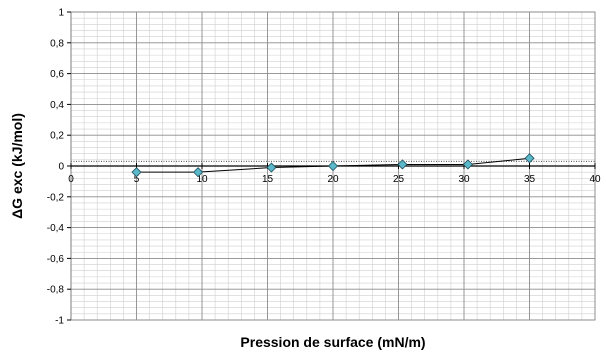  What do you see at coordinates (464, 179) in the screenshot?
I see `x-tick-label: 30` at bounding box center [464, 179].